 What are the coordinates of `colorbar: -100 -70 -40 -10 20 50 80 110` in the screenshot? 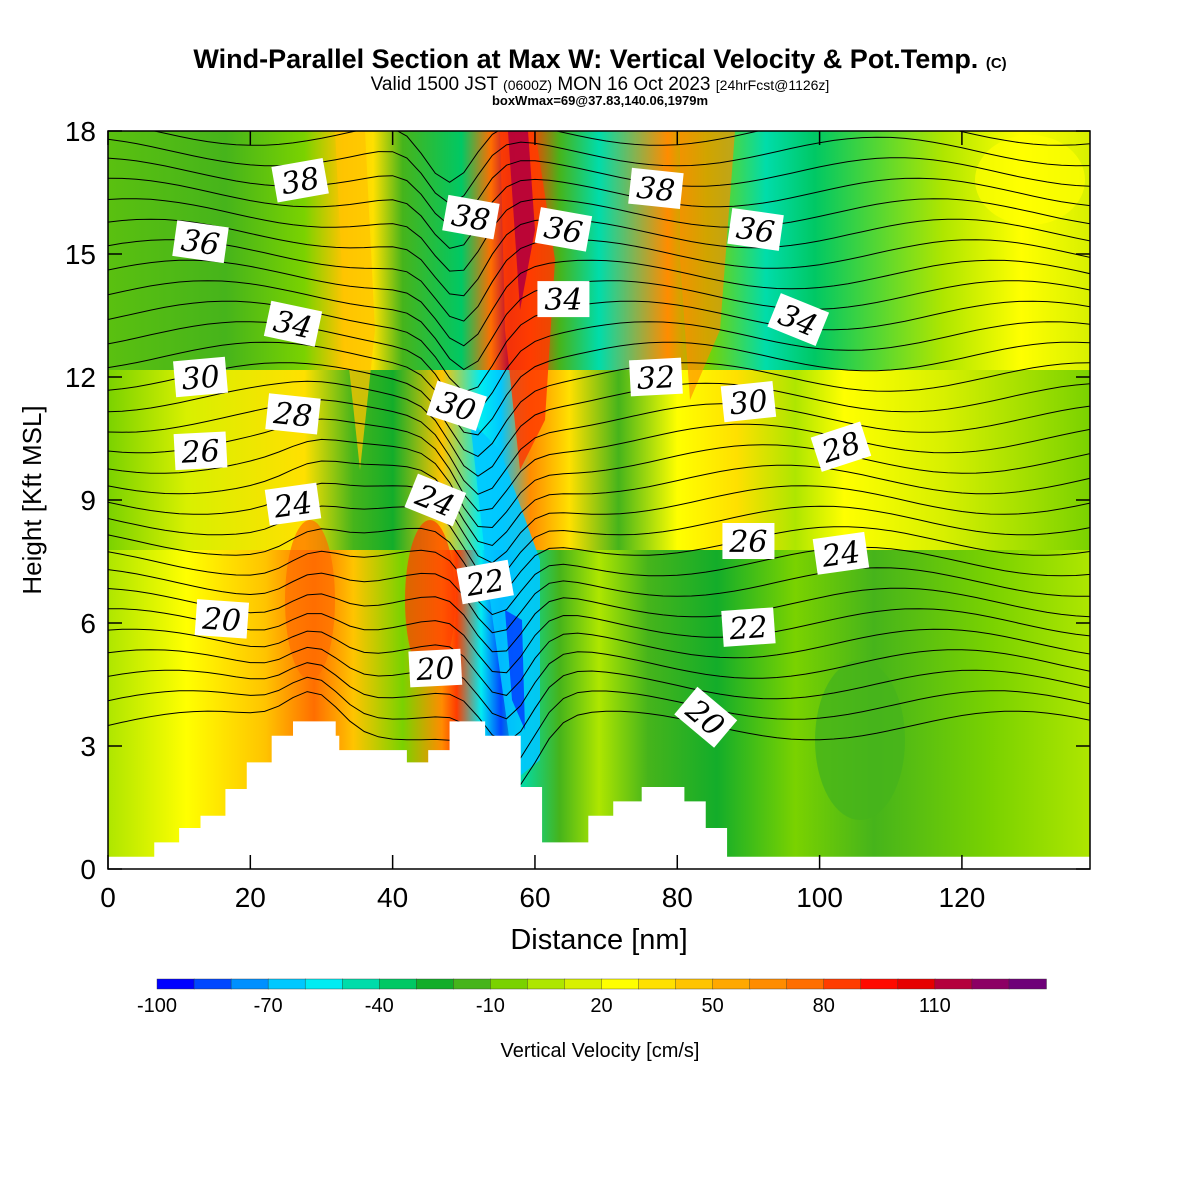 It's located at (592, 997).